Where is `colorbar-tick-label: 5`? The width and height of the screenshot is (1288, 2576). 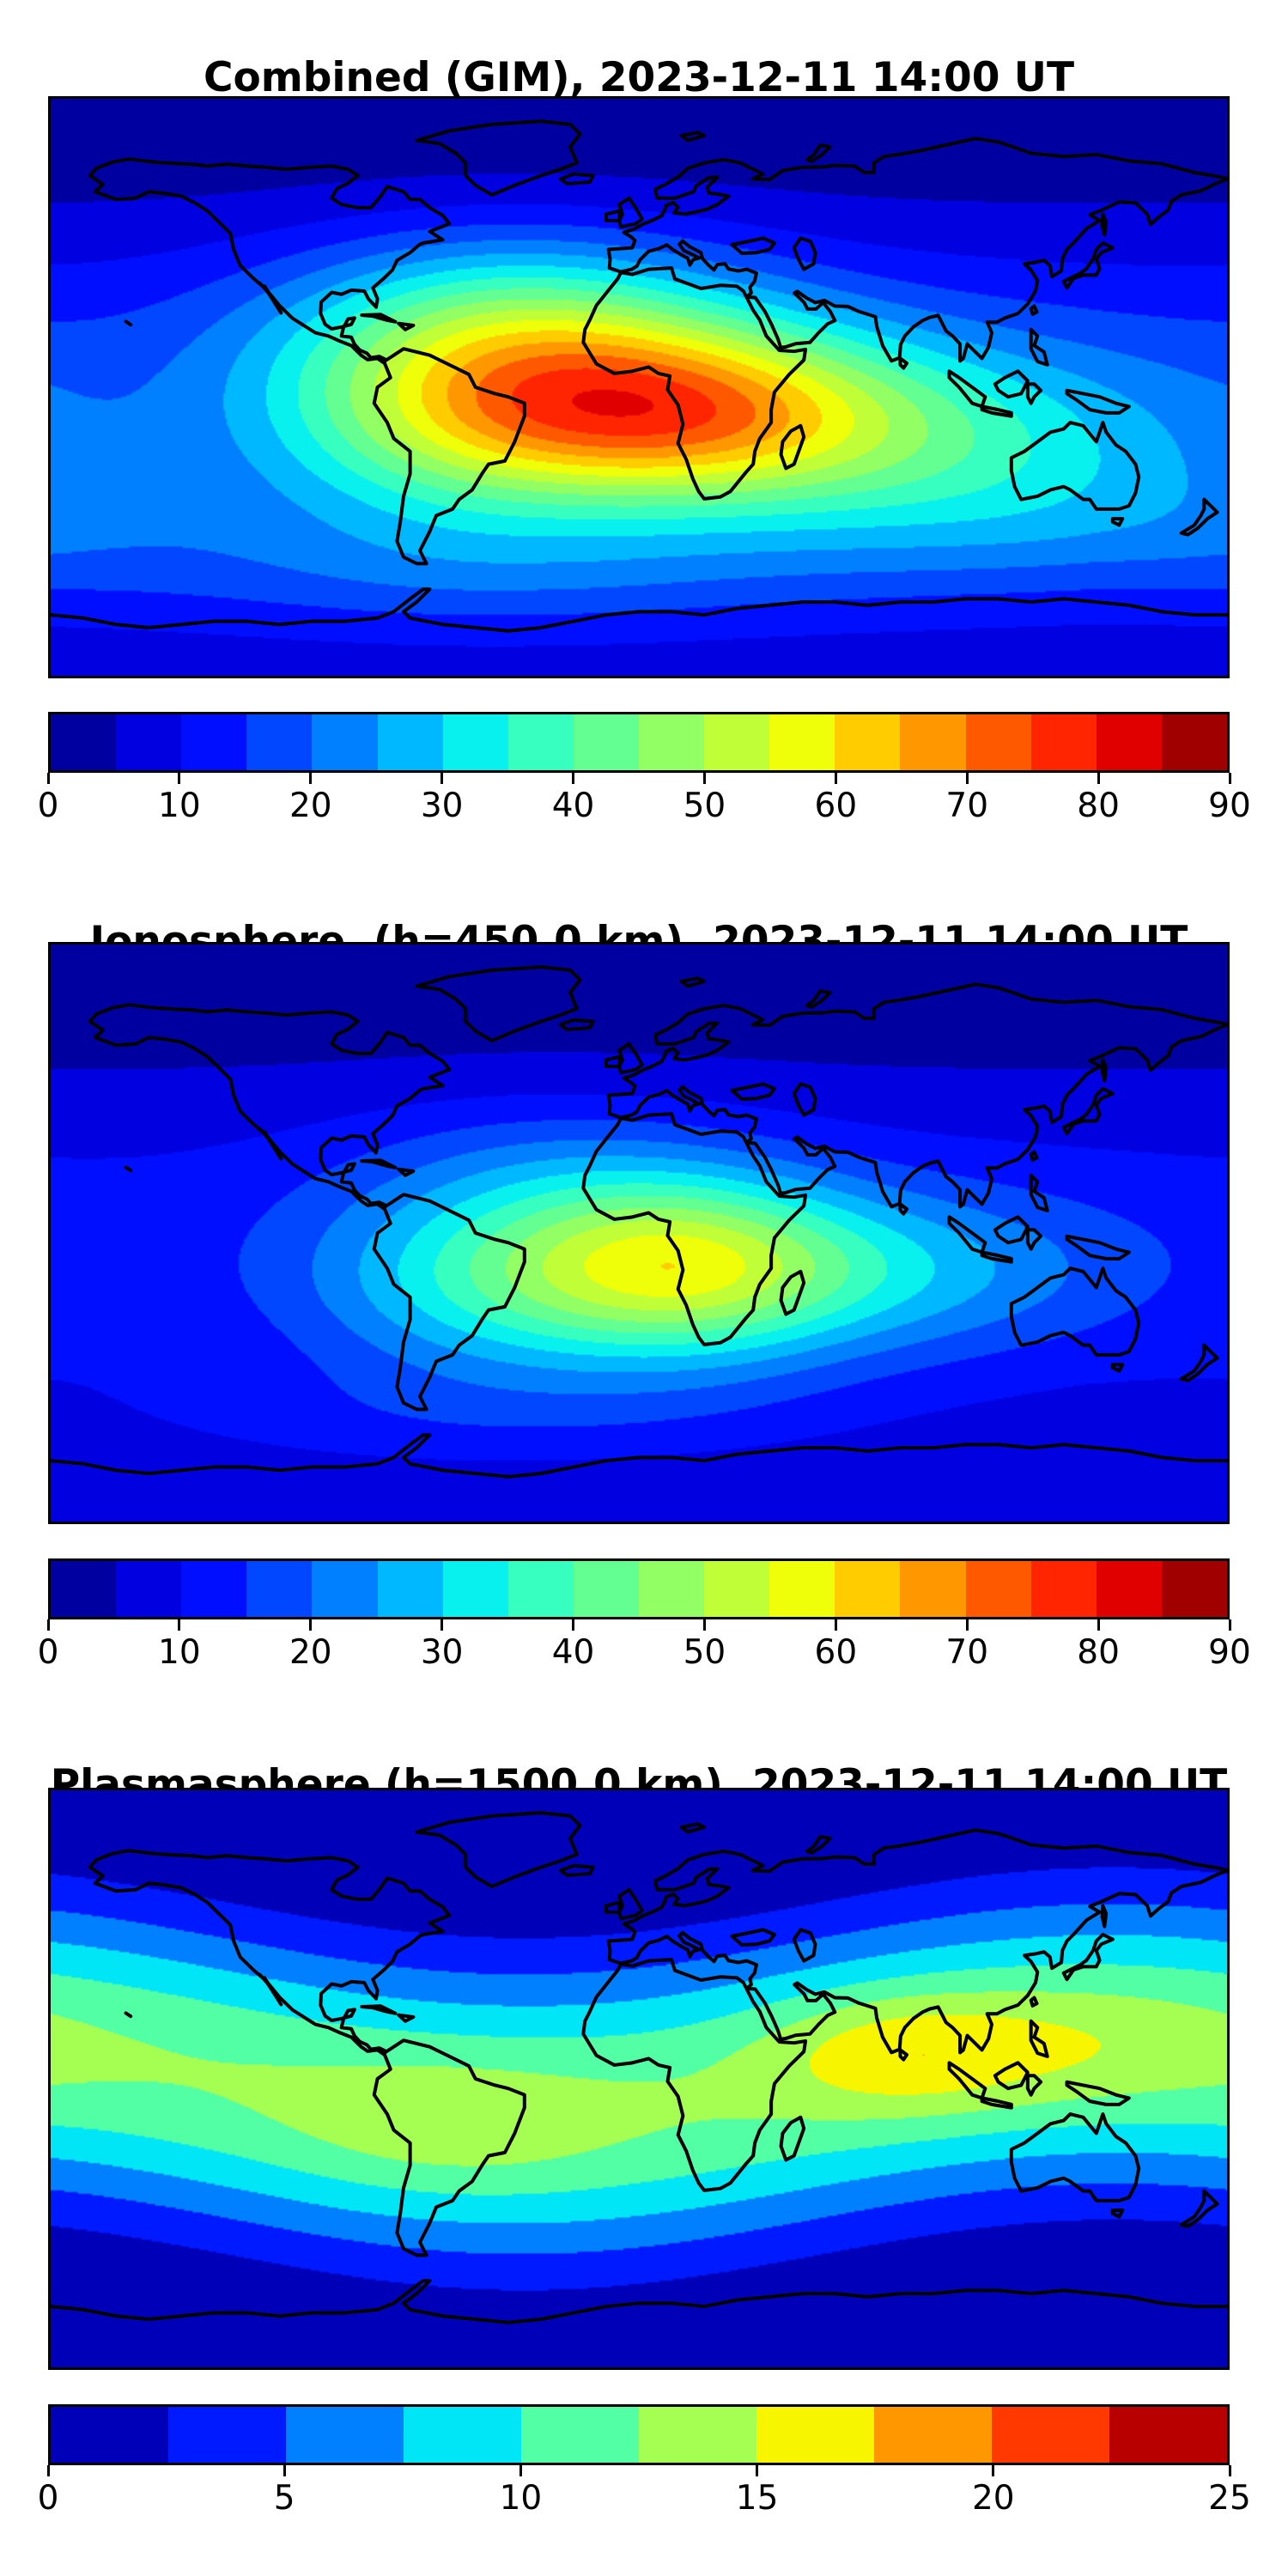
colorbar-tick-label: 5 is located at coordinates (284, 2499).